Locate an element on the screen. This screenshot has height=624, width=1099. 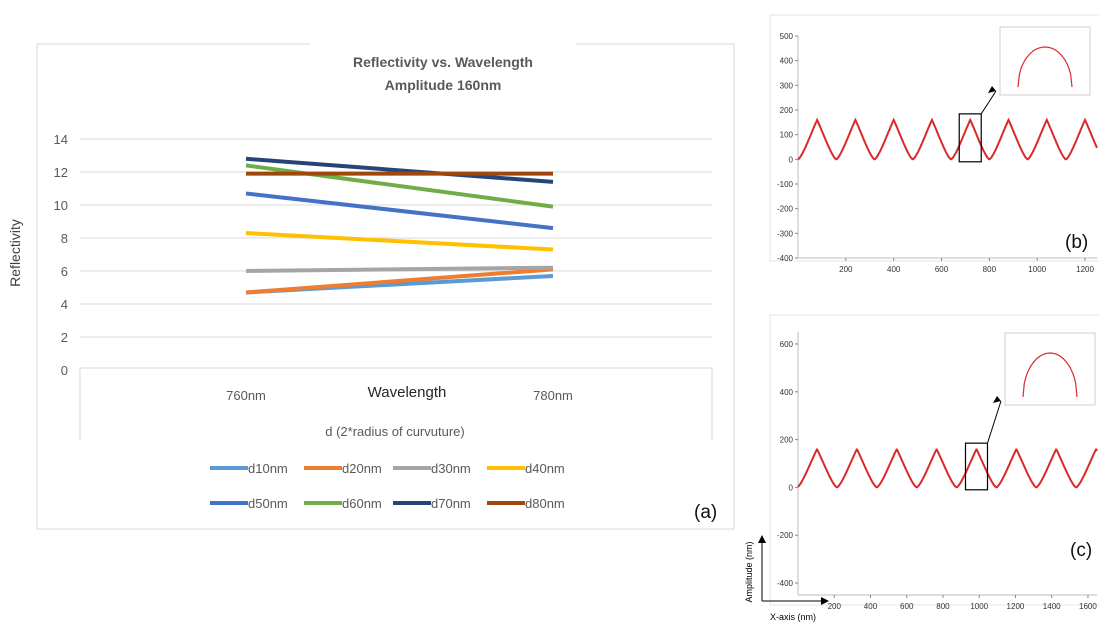
panel-c-label: (c) is located at coordinates (1081, 550).